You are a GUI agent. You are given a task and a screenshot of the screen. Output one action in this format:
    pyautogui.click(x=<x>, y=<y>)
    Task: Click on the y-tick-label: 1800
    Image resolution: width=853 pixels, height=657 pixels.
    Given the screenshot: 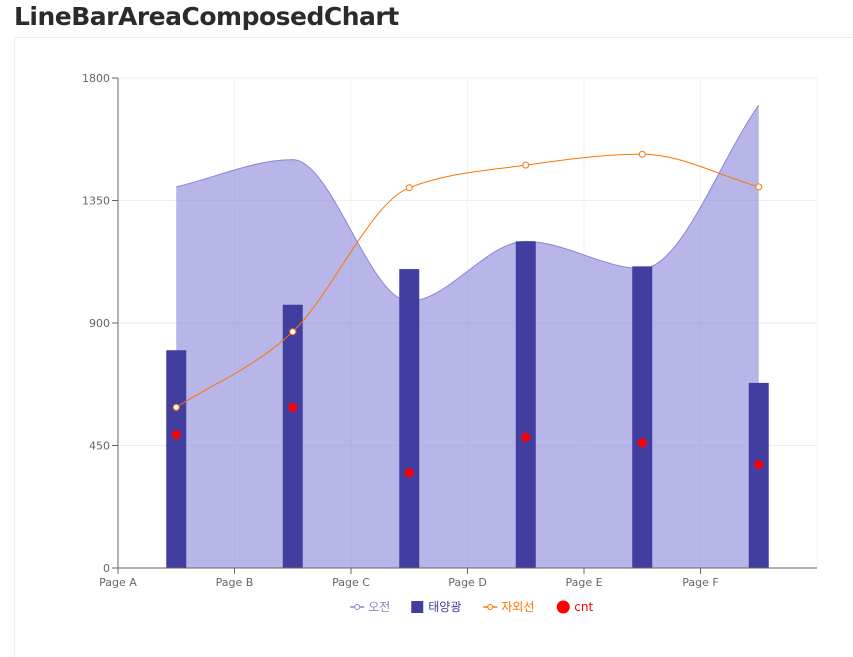 What is the action you would take?
    pyautogui.click(x=96, y=78)
    